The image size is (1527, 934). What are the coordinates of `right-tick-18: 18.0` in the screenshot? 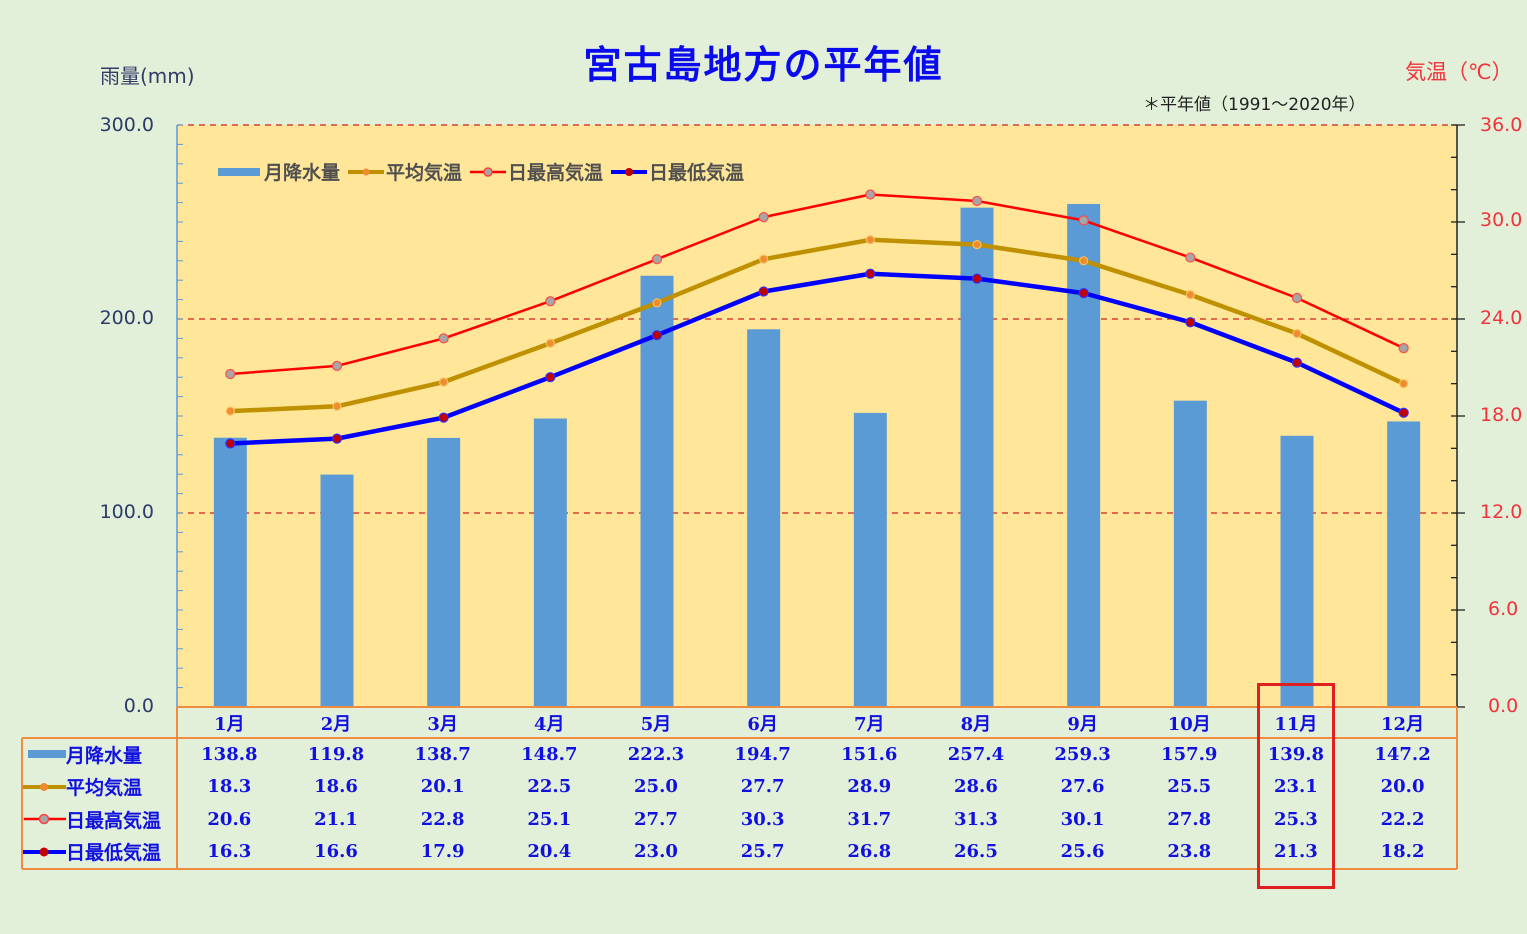 It's located at (1501, 415).